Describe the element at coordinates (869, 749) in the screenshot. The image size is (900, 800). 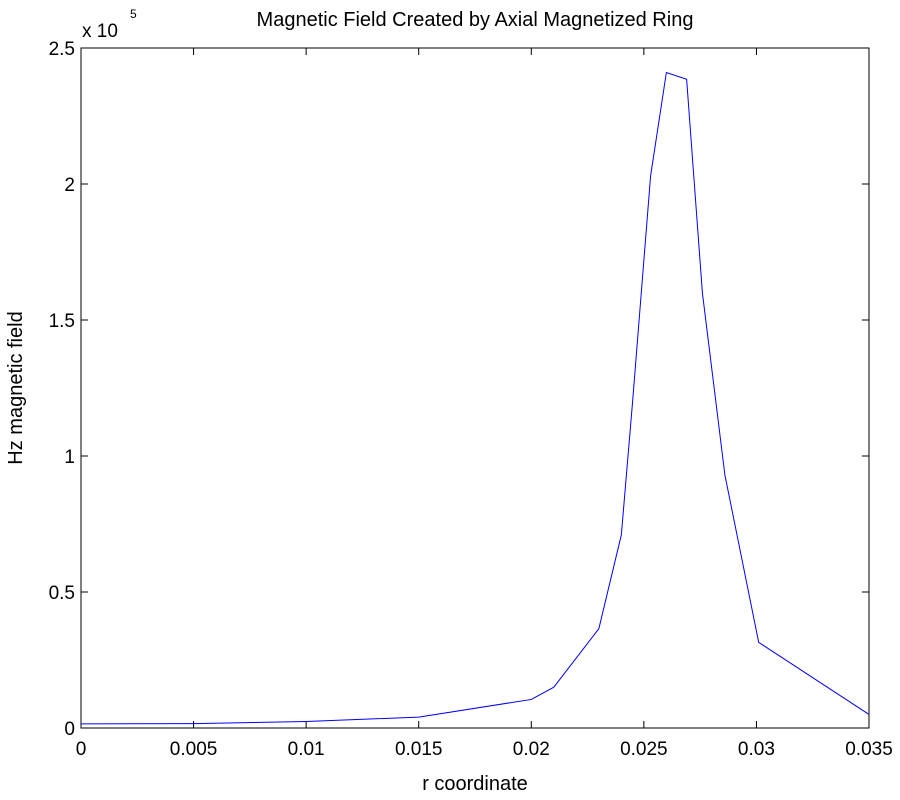
I see `x-tick-label: 0.035` at that location.